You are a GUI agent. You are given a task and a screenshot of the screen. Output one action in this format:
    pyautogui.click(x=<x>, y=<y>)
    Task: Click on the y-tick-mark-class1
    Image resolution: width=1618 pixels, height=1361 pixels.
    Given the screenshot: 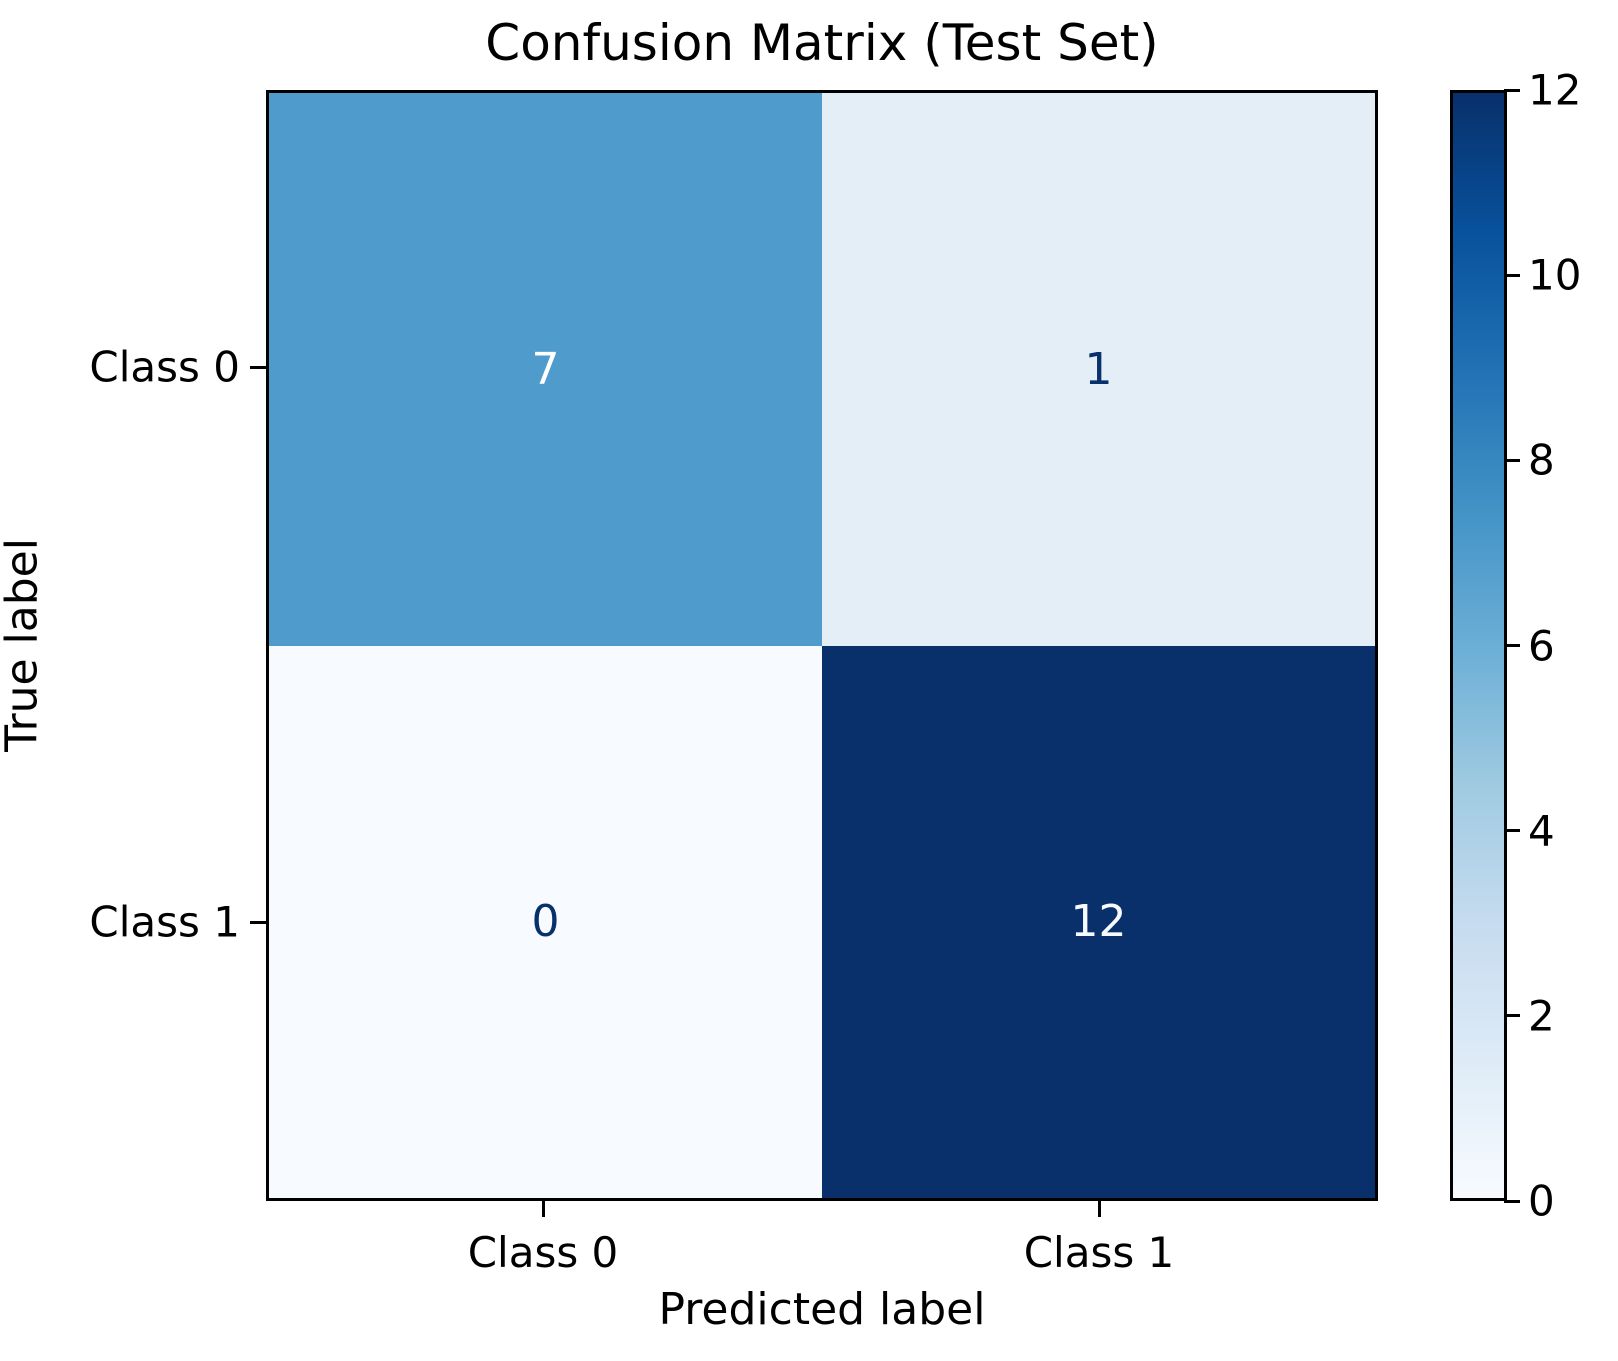 What is the action you would take?
    pyautogui.click(x=258, y=922)
    